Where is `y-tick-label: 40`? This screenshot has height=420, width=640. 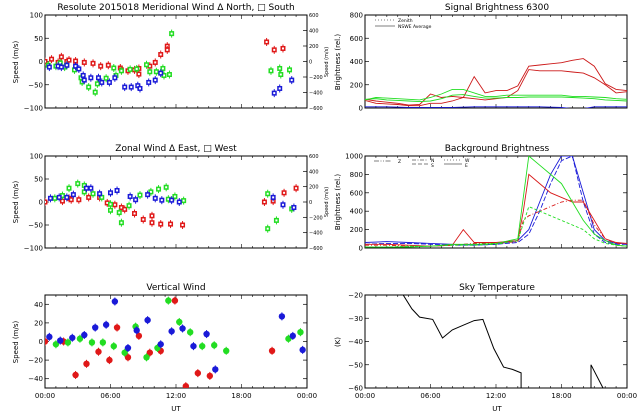
y-tick-label: 40 is located at coordinates (38, 305).